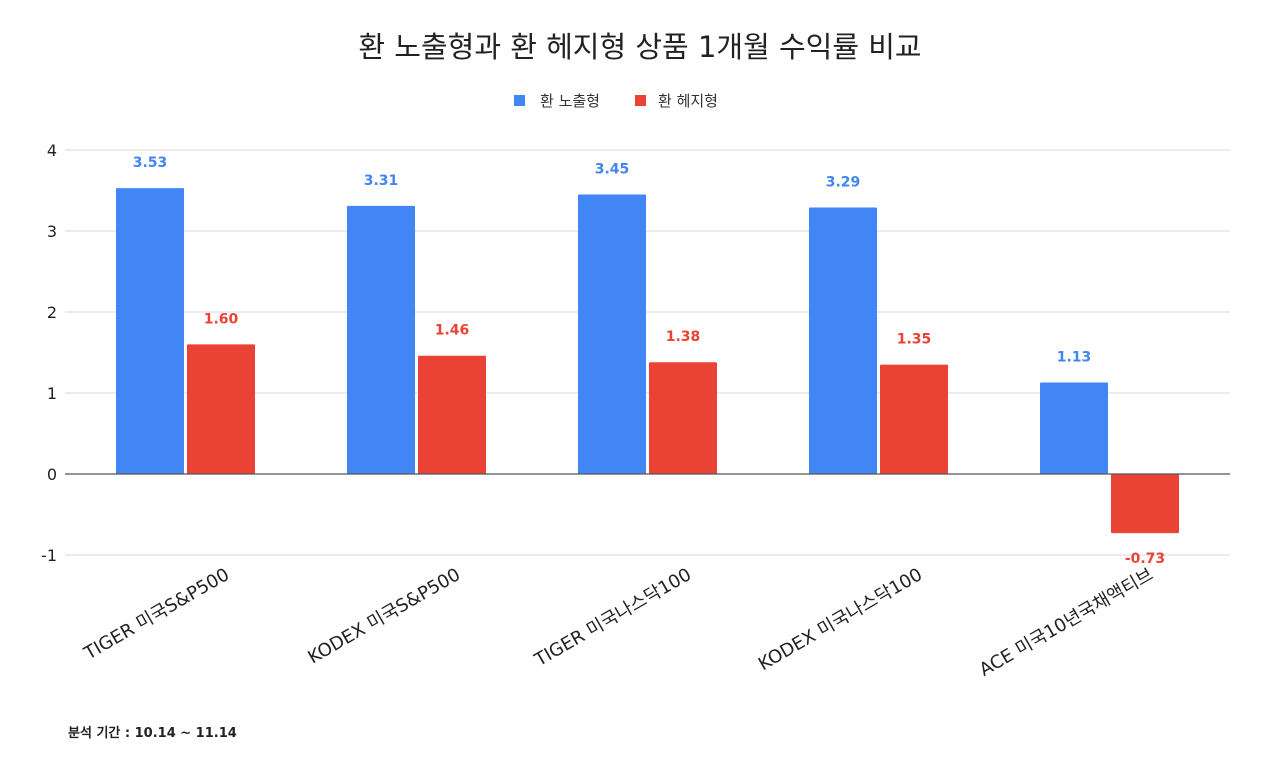 This screenshot has height=757, width=1280. Describe the element at coordinates (156, 614) in the screenshot. I see `x-category-label: TIGER 미국S&P500` at that location.